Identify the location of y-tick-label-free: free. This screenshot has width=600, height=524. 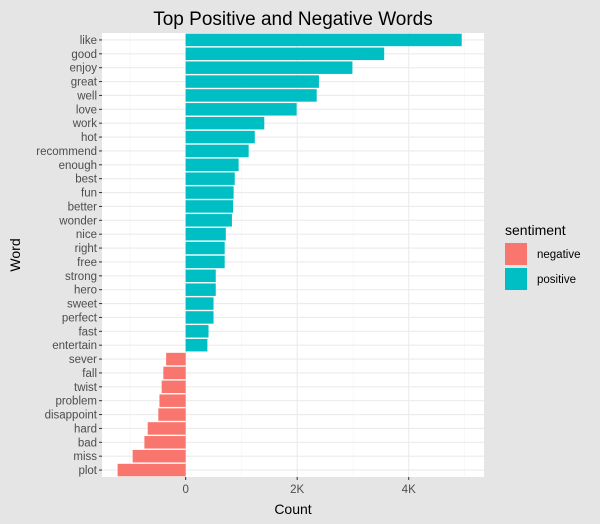
(87, 263).